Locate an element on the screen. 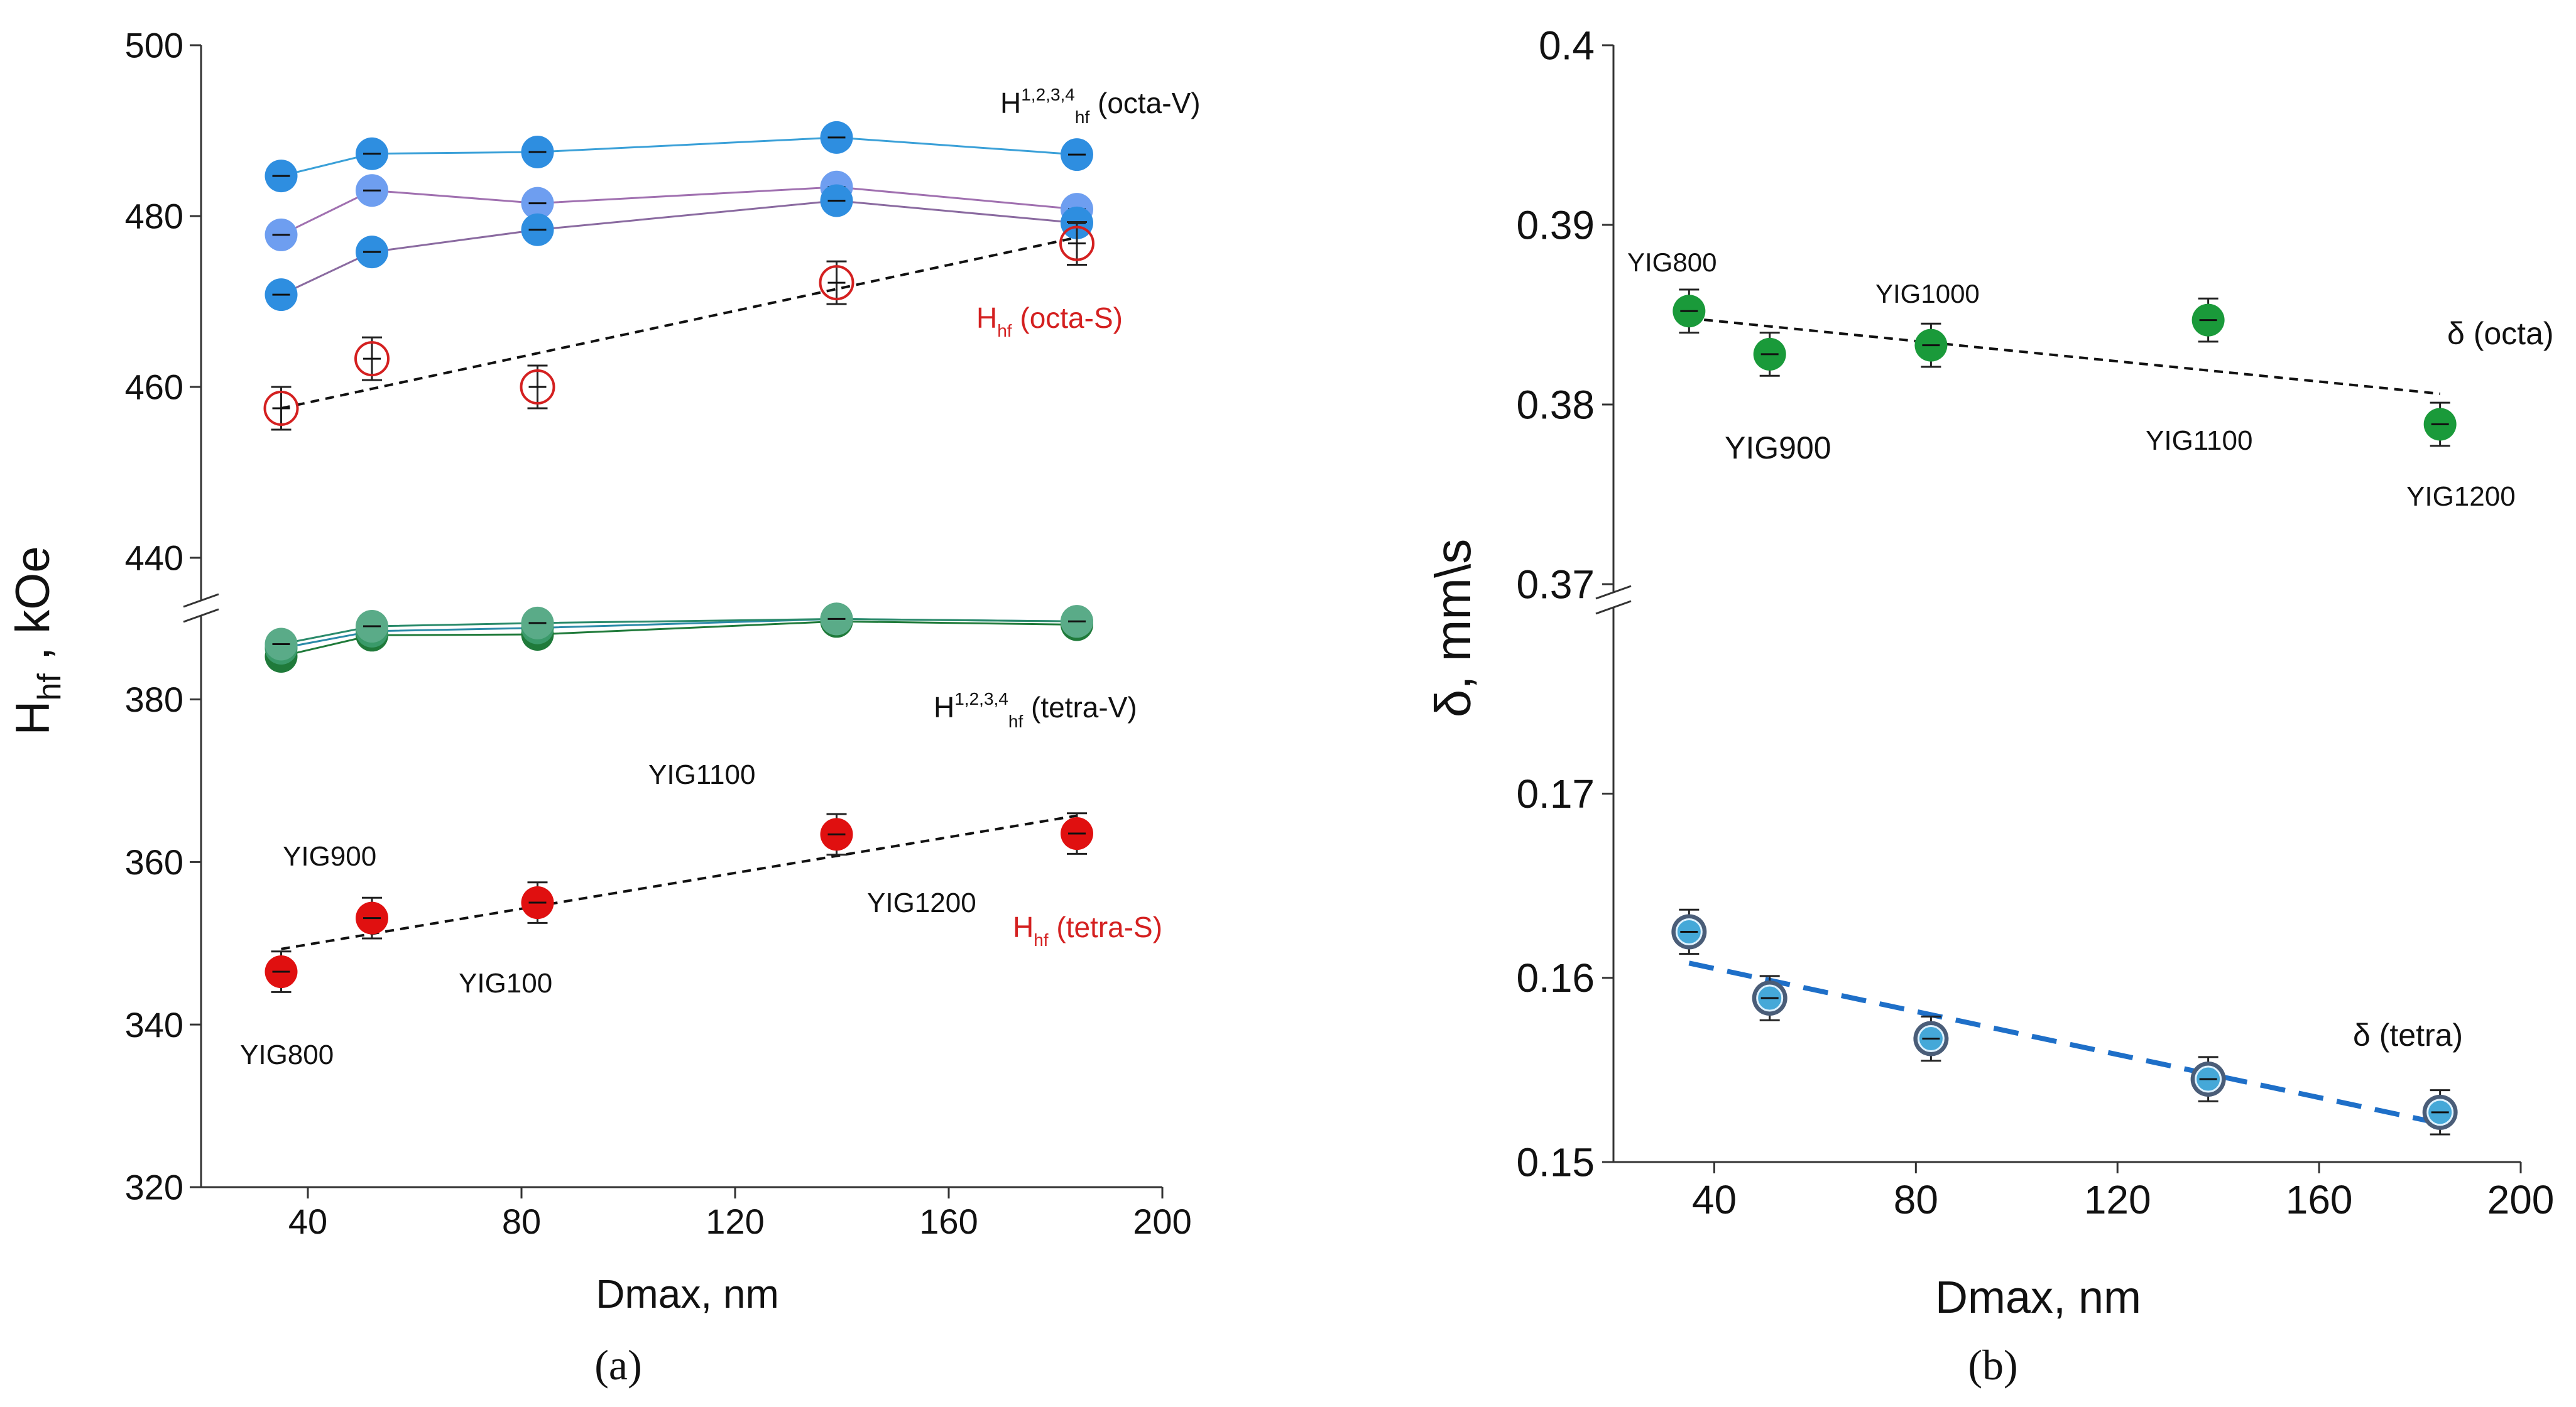 The height and width of the screenshot is (1407, 2576). label-octa-s: Hhf (octa-S) is located at coordinates (1049, 321).